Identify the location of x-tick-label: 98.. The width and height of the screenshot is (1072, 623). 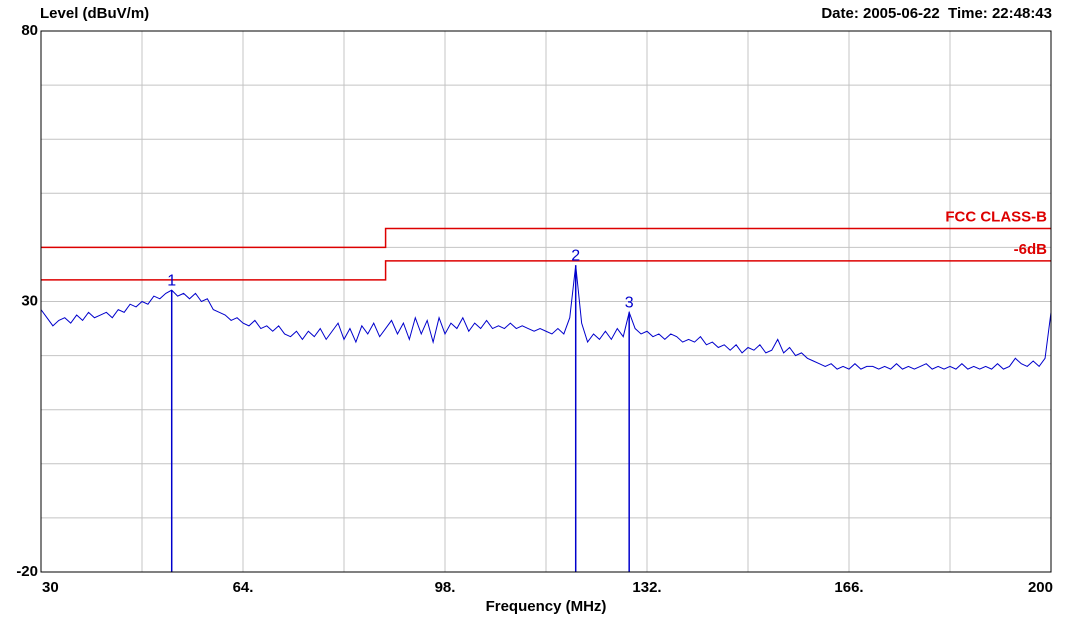
(445, 587).